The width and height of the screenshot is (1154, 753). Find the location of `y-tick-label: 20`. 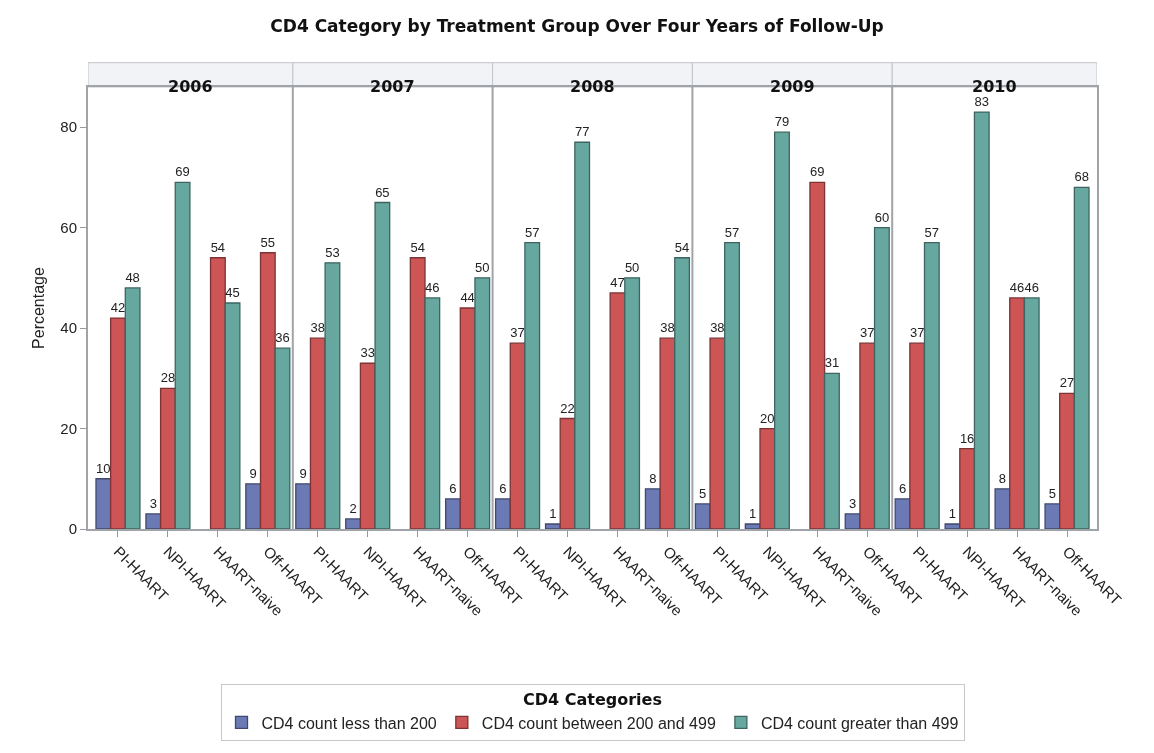

y-tick-label: 20 is located at coordinates (68, 428).